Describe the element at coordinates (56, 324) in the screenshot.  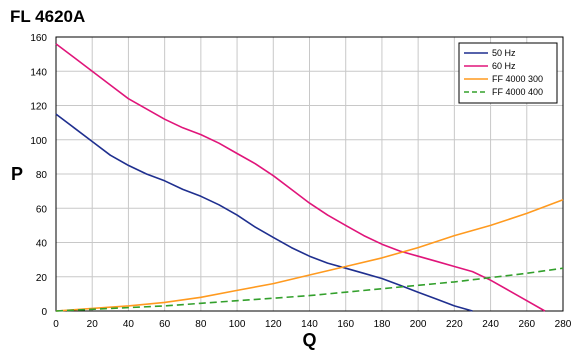
I see `x-tick-label: 0` at that location.